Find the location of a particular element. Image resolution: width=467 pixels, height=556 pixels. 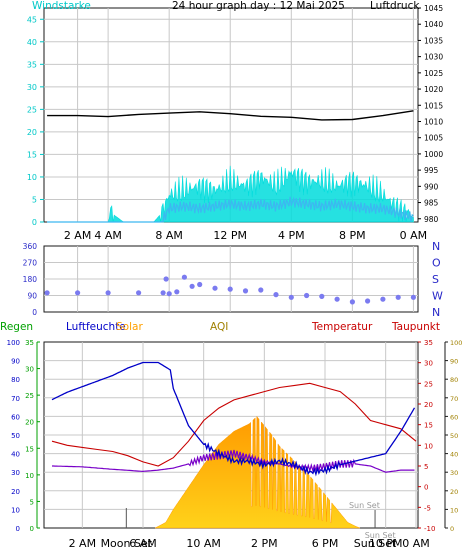

wind-tick-label: 40 is located at coordinates (32, 42).